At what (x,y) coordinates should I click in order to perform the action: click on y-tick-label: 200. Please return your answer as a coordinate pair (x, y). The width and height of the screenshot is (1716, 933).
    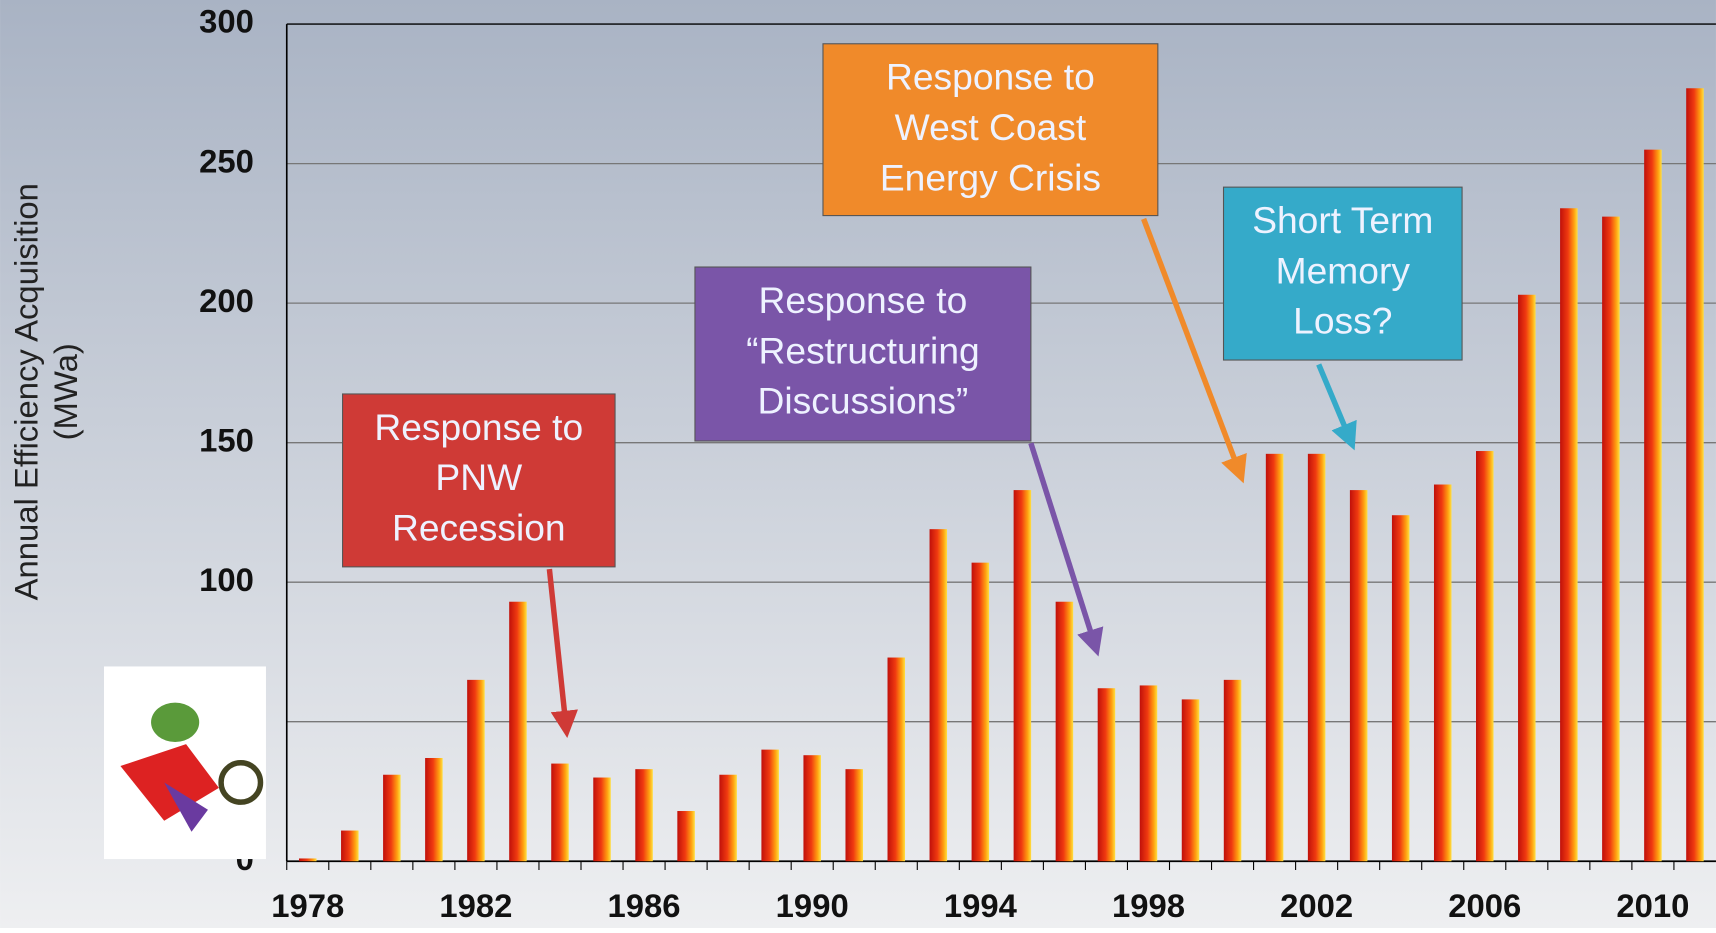
    Looking at the image, I should click on (226, 300).